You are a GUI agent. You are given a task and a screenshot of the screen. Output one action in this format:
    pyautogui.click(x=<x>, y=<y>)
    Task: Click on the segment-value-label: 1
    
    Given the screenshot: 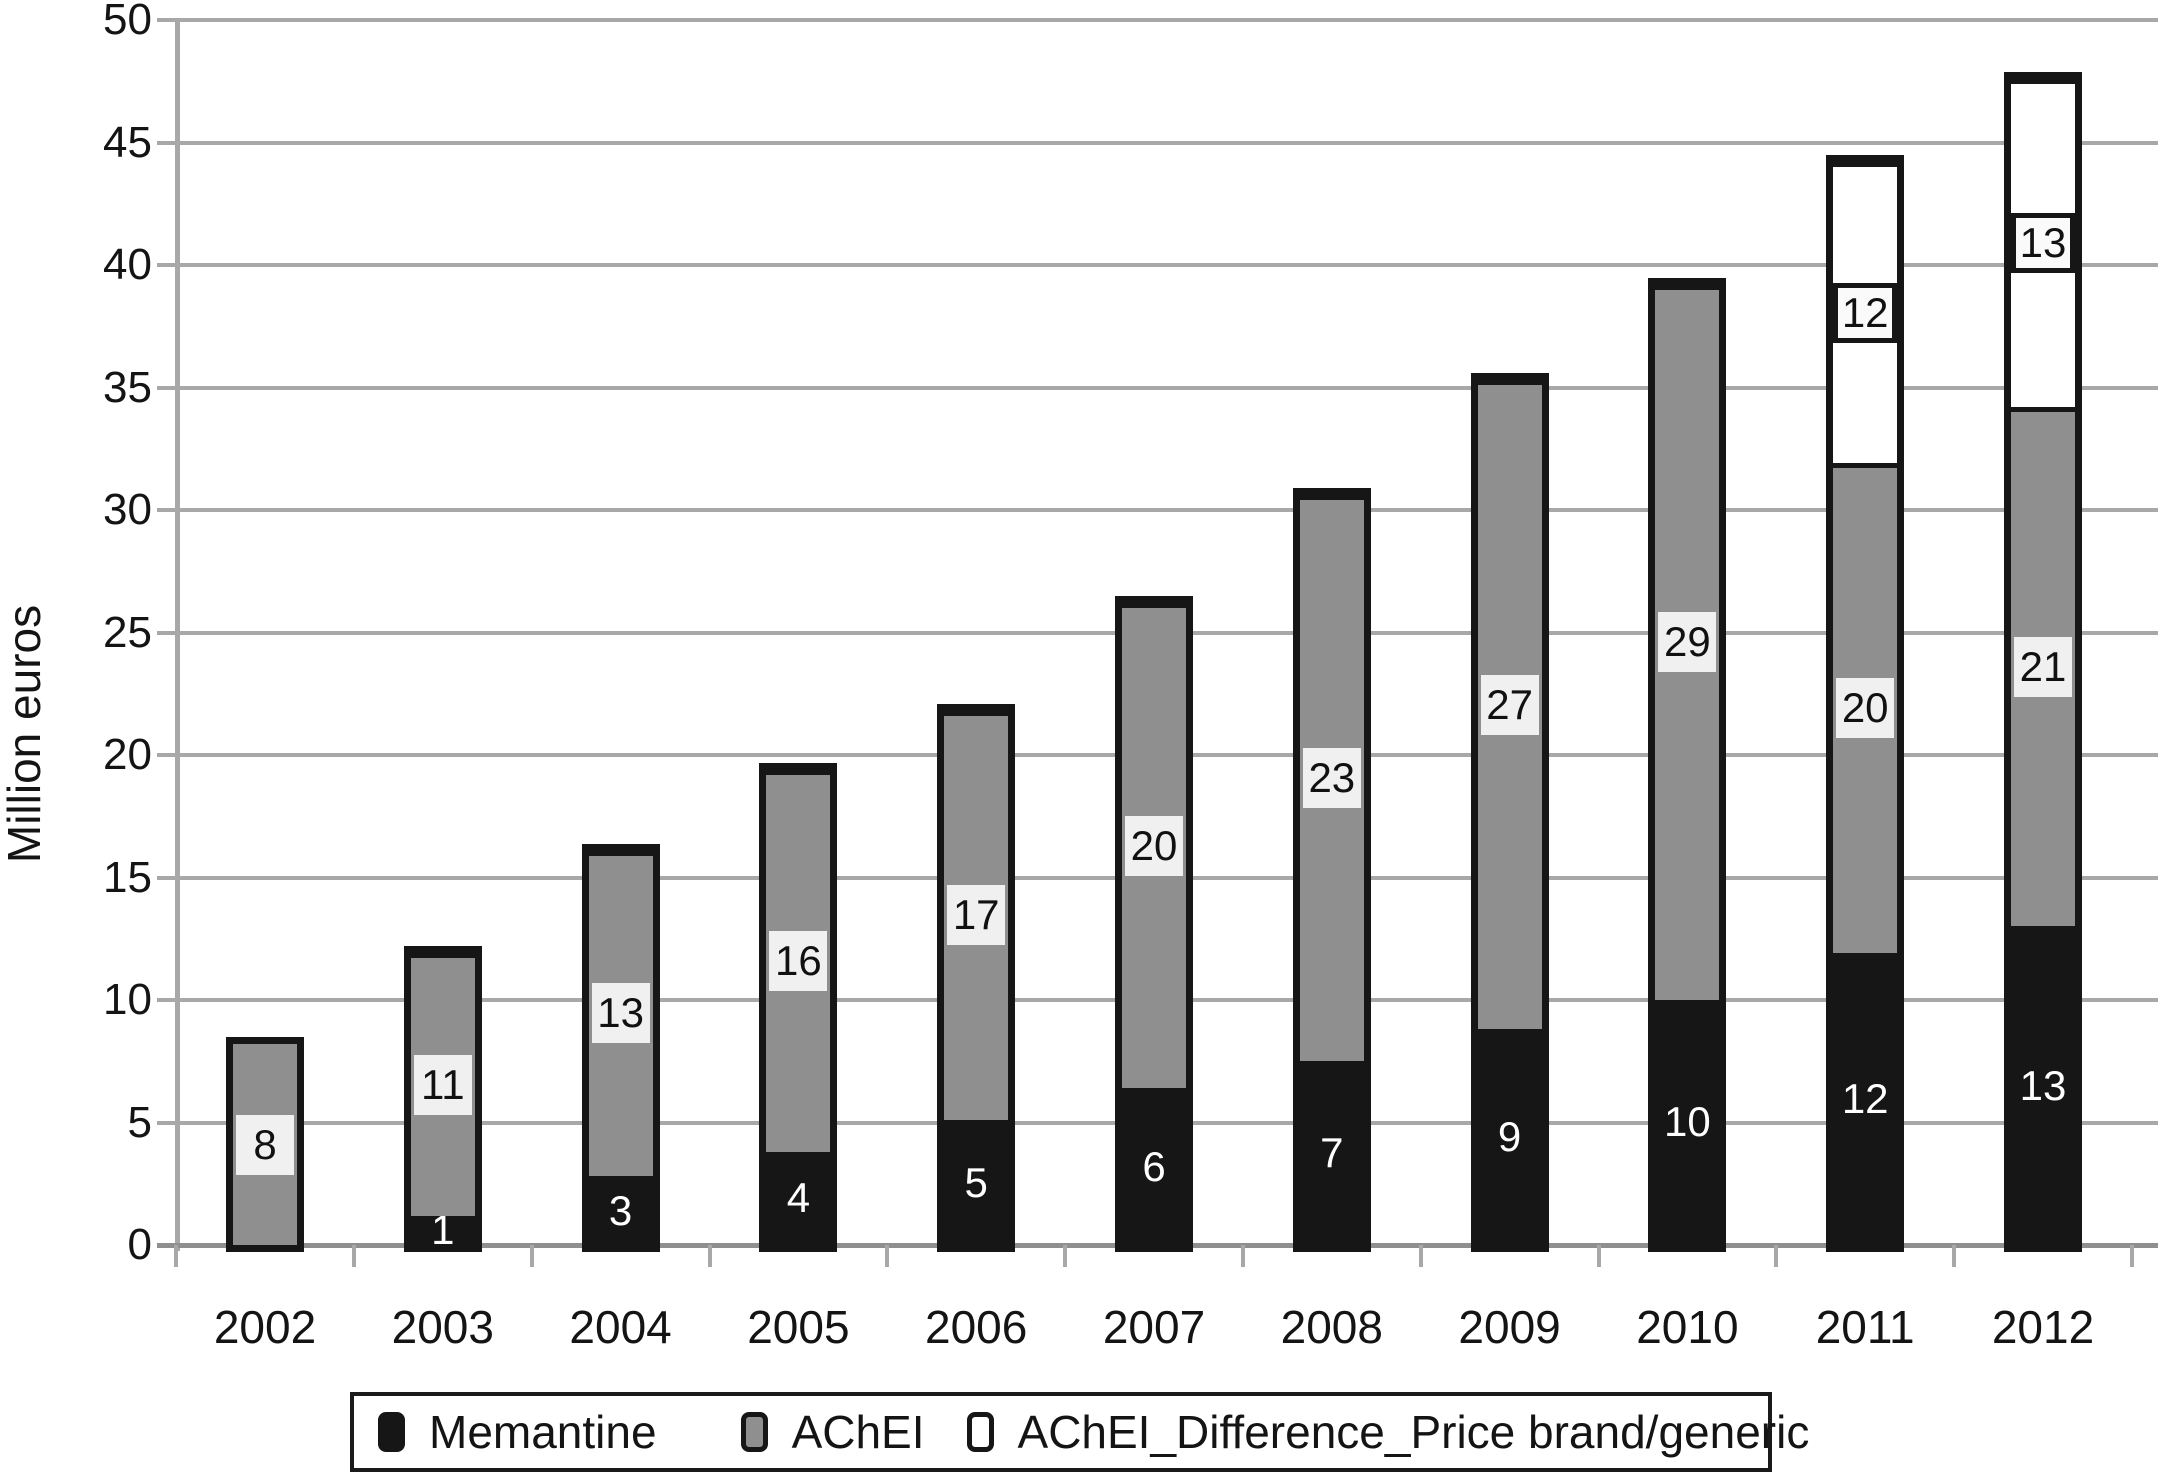 What is the action you would take?
    pyautogui.click(x=443, y=1230)
    